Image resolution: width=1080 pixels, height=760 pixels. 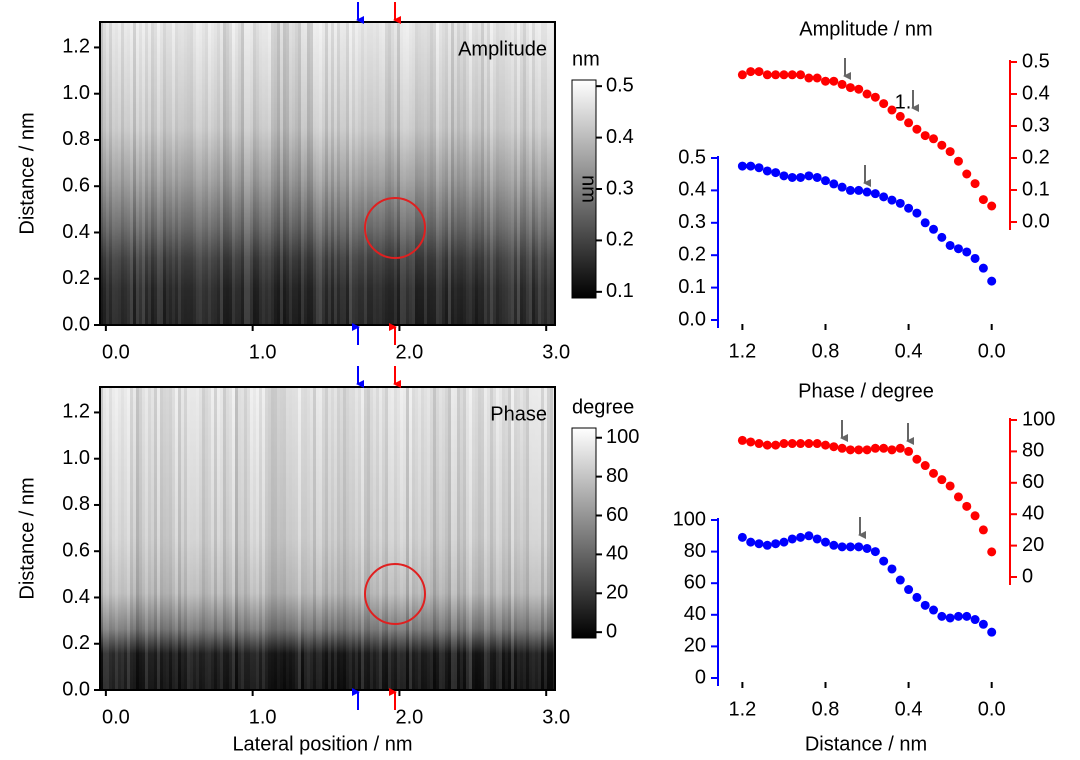 I want to click on y-tick-label: 40, so click(x=695, y=614).